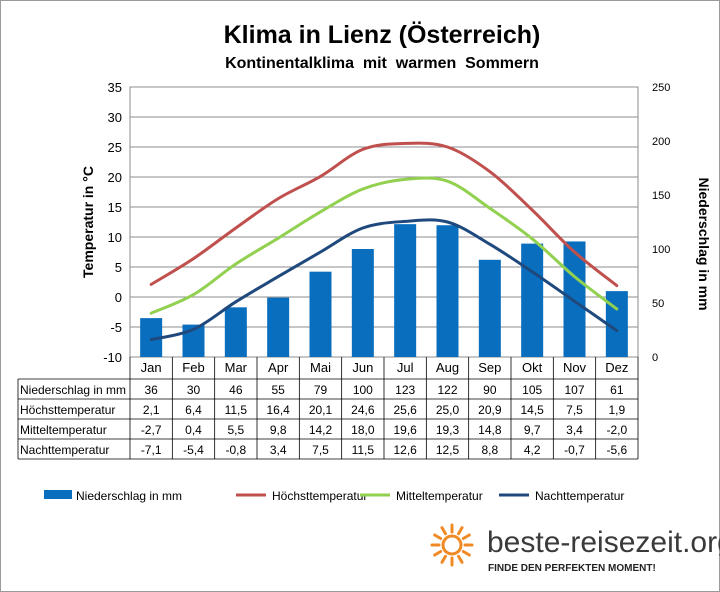  I want to click on table-cell: -2,7, so click(151, 430).